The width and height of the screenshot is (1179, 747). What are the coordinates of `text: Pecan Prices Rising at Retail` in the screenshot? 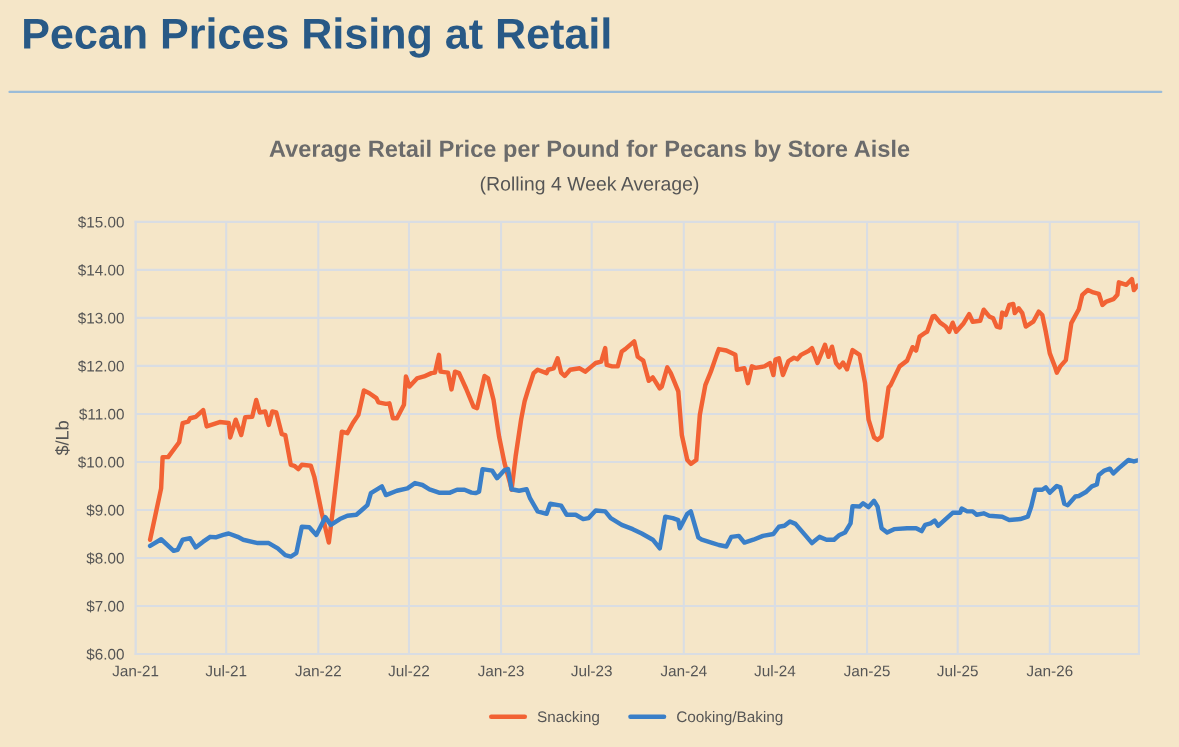 It's located at (317, 37).